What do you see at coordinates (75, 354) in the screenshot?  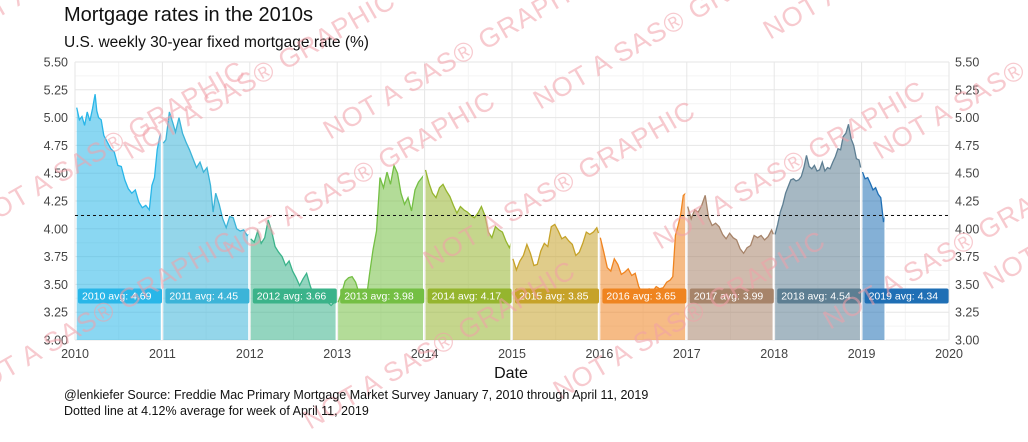 I see `x-tick-label: 2010` at bounding box center [75, 354].